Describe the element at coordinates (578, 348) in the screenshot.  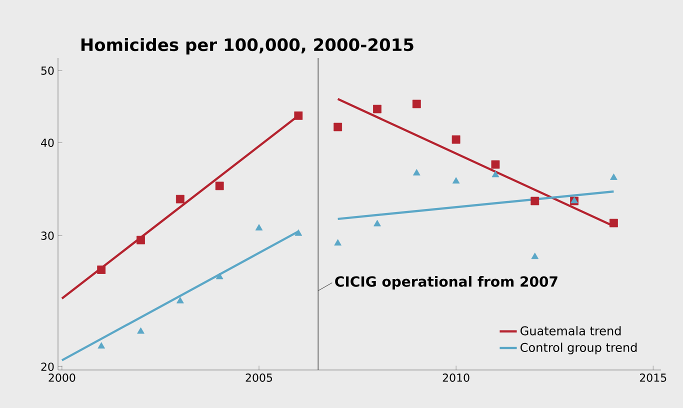
I see `legend-label: Control group trend` at that location.